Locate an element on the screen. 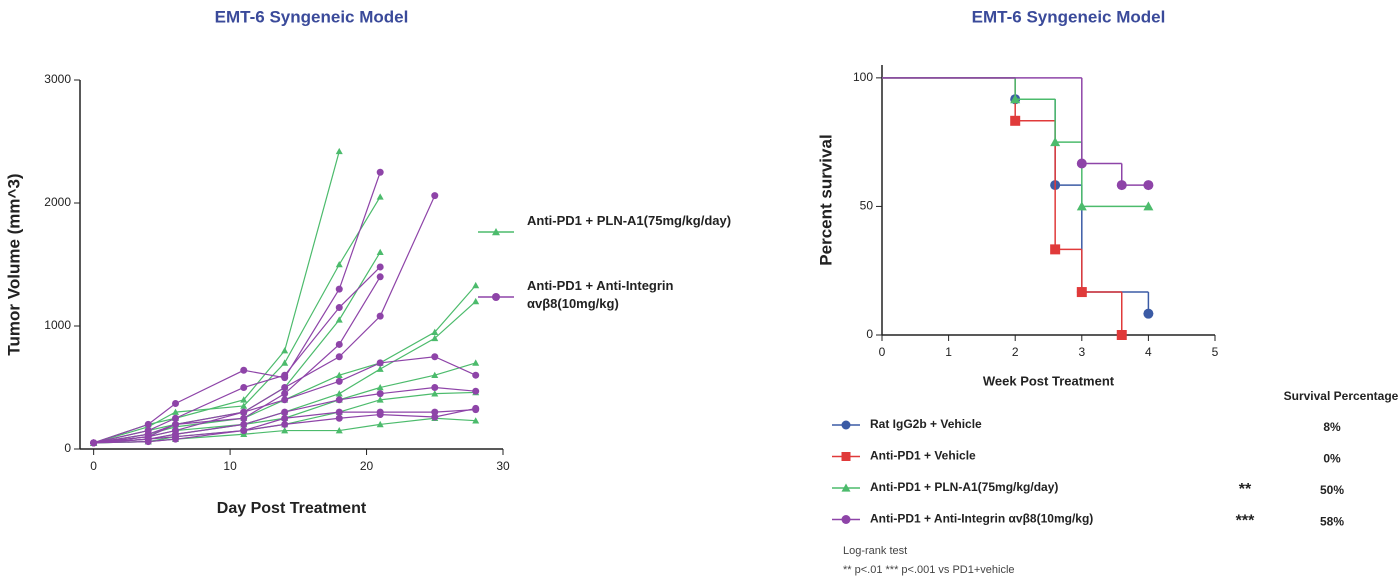 The width and height of the screenshot is (1400, 583). y-axis-label: Percent survival is located at coordinates (825, 199).